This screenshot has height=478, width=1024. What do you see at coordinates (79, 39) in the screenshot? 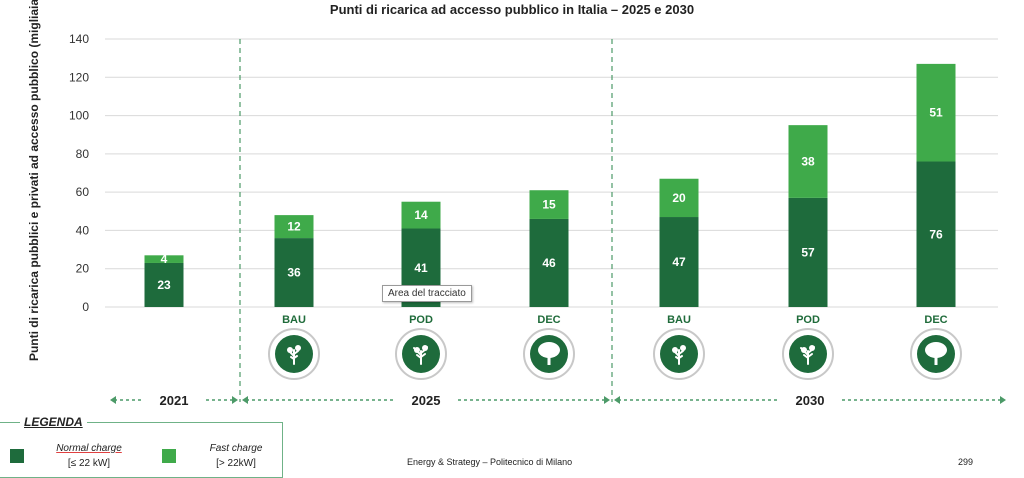
I see `y-tick-label: 140` at bounding box center [79, 39].